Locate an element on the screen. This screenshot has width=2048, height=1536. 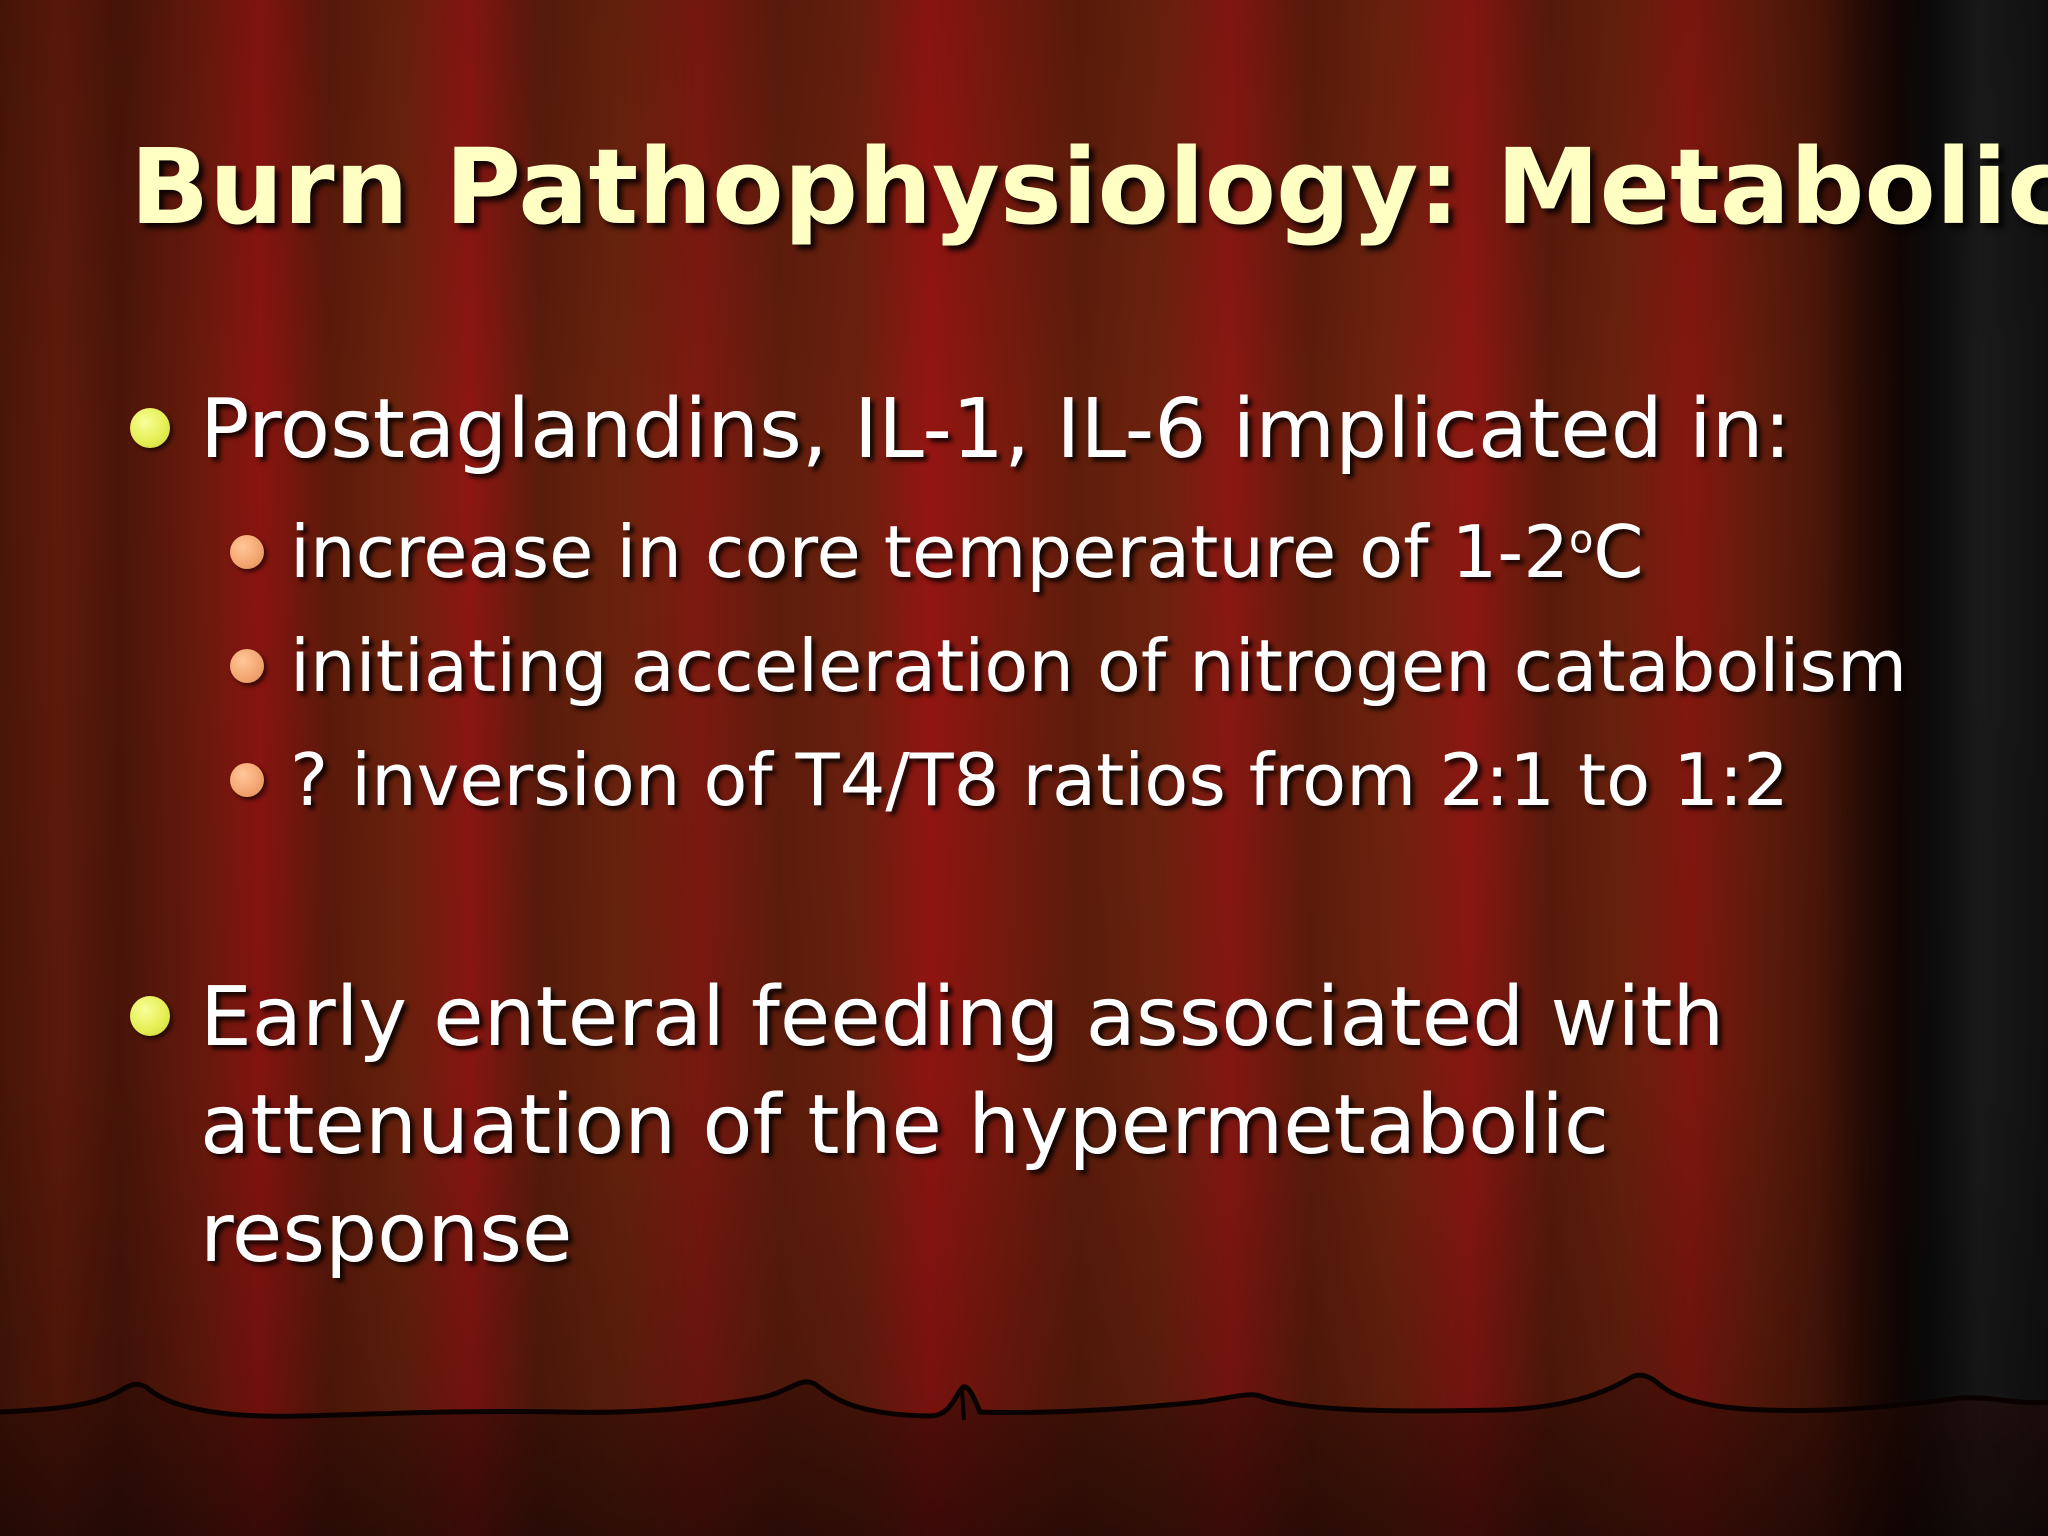
slide-title: Burn Pathophysiology: Metabolic is located at coordinates (1089, 187).